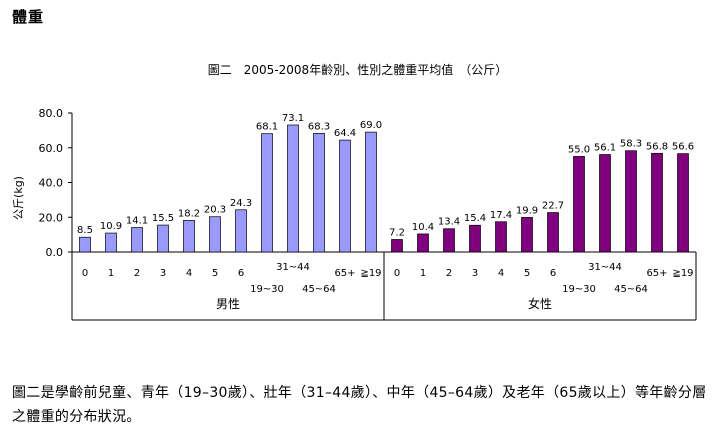 This screenshot has height=440, width=715. Describe the element at coordinates (267, 127) in the screenshot. I see `data-label: 68.1` at that location.